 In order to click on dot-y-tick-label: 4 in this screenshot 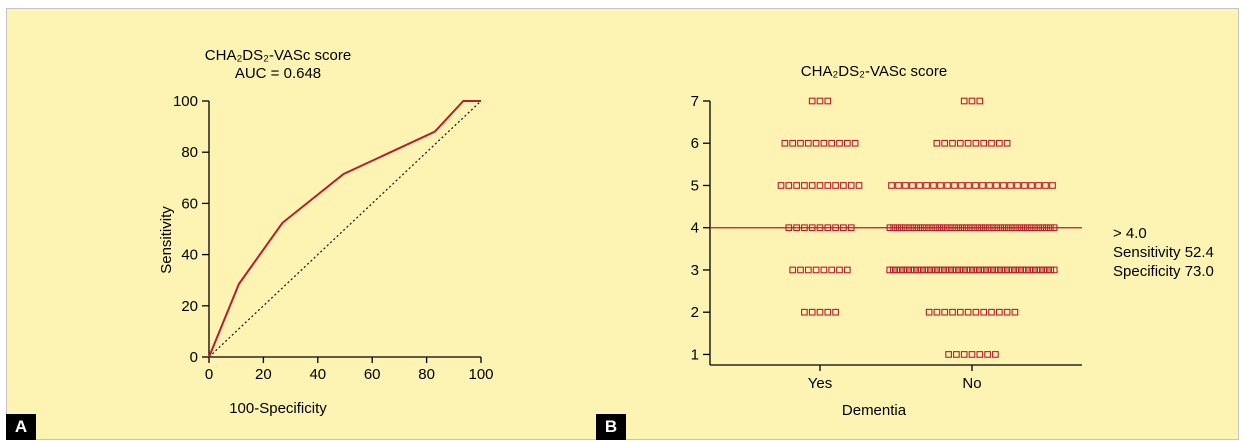, I will do `click(695, 228)`.